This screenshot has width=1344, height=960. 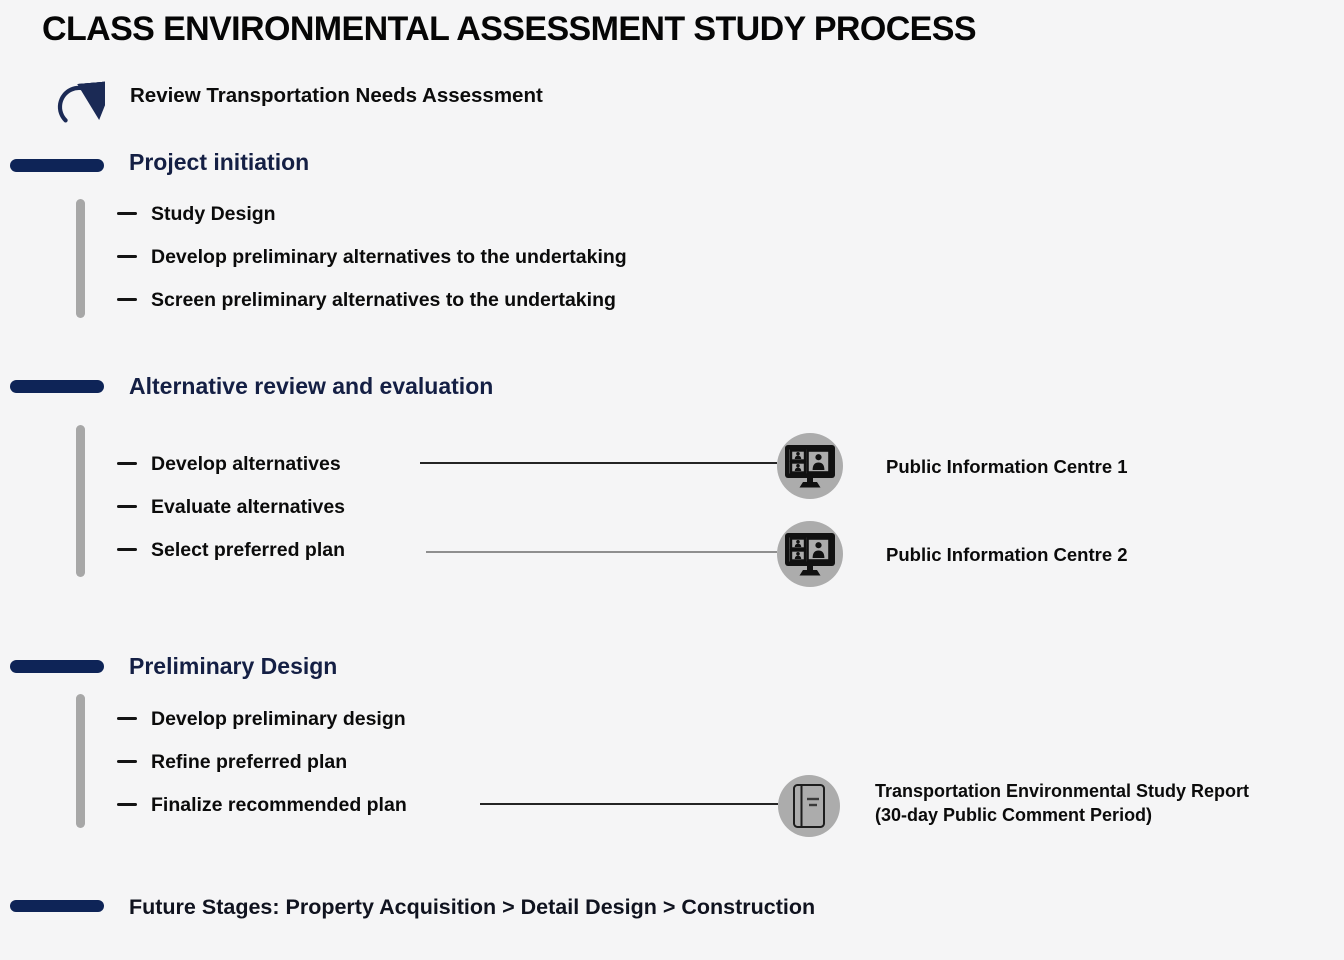 I want to click on item-label: Select preferred plan, so click(x=248, y=550).